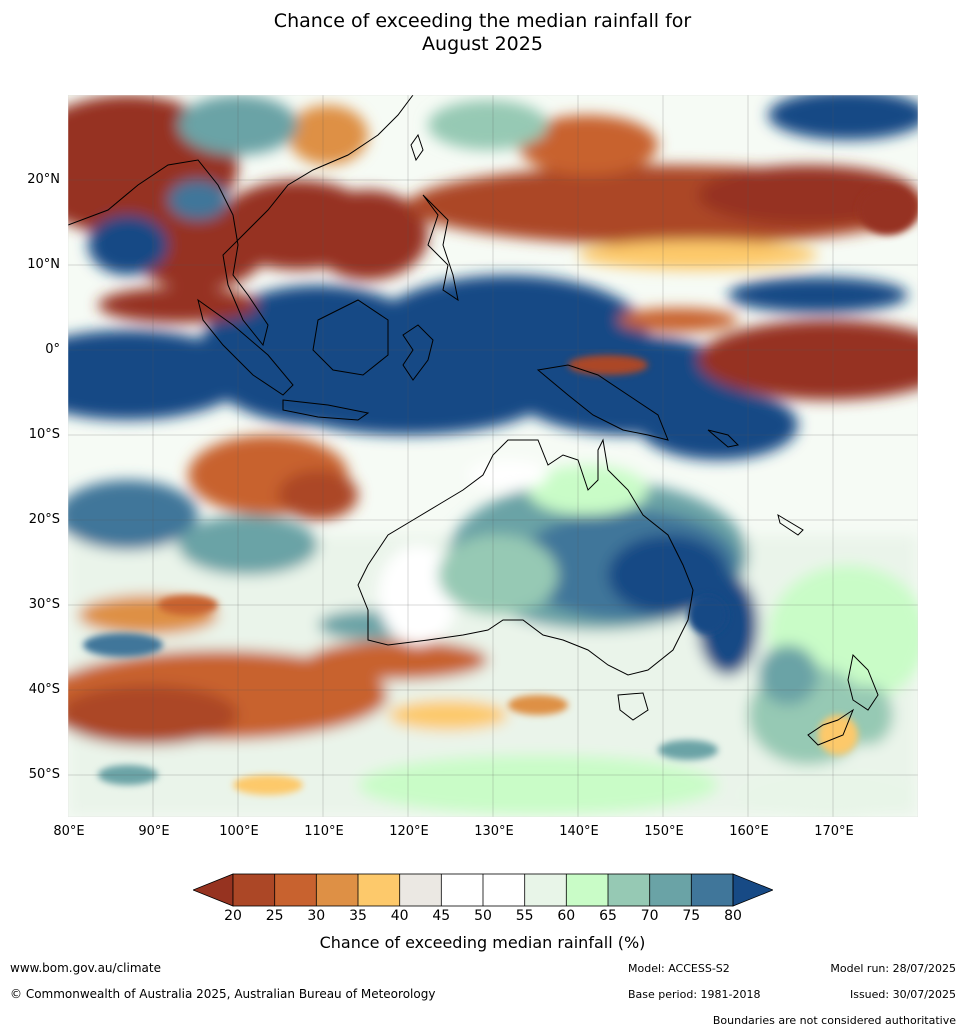  I want to click on lon-tick-label: 160°E, so click(749, 831).